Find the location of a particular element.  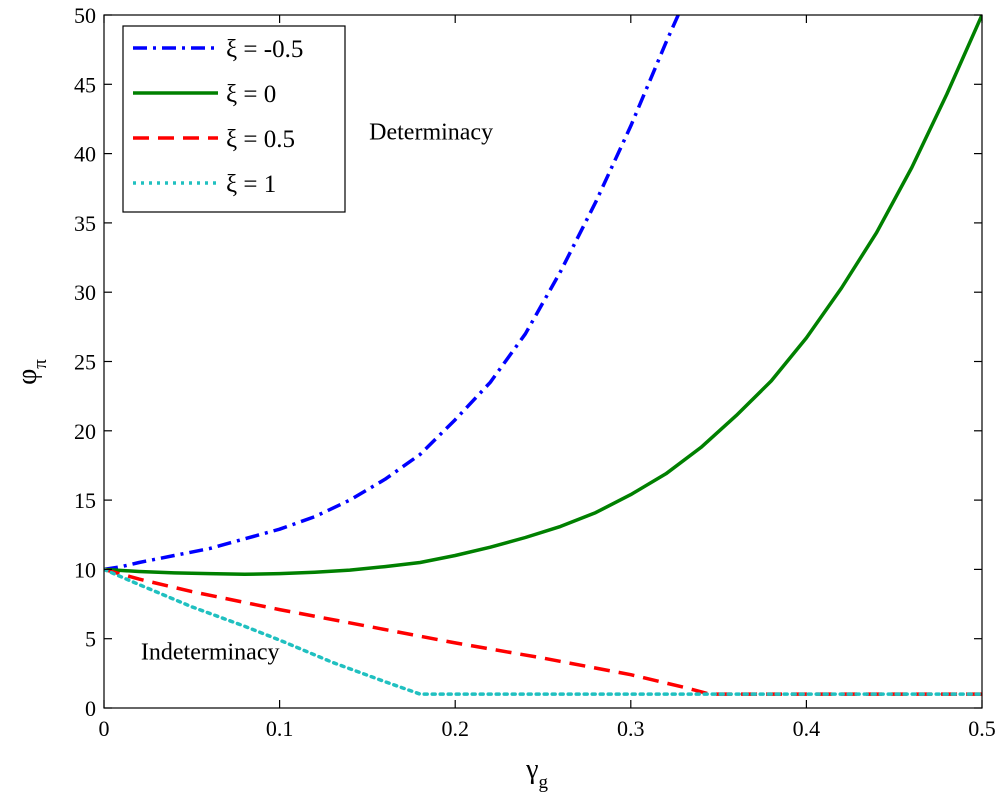

x-tick-label: 0.4 is located at coordinates (807, 728).